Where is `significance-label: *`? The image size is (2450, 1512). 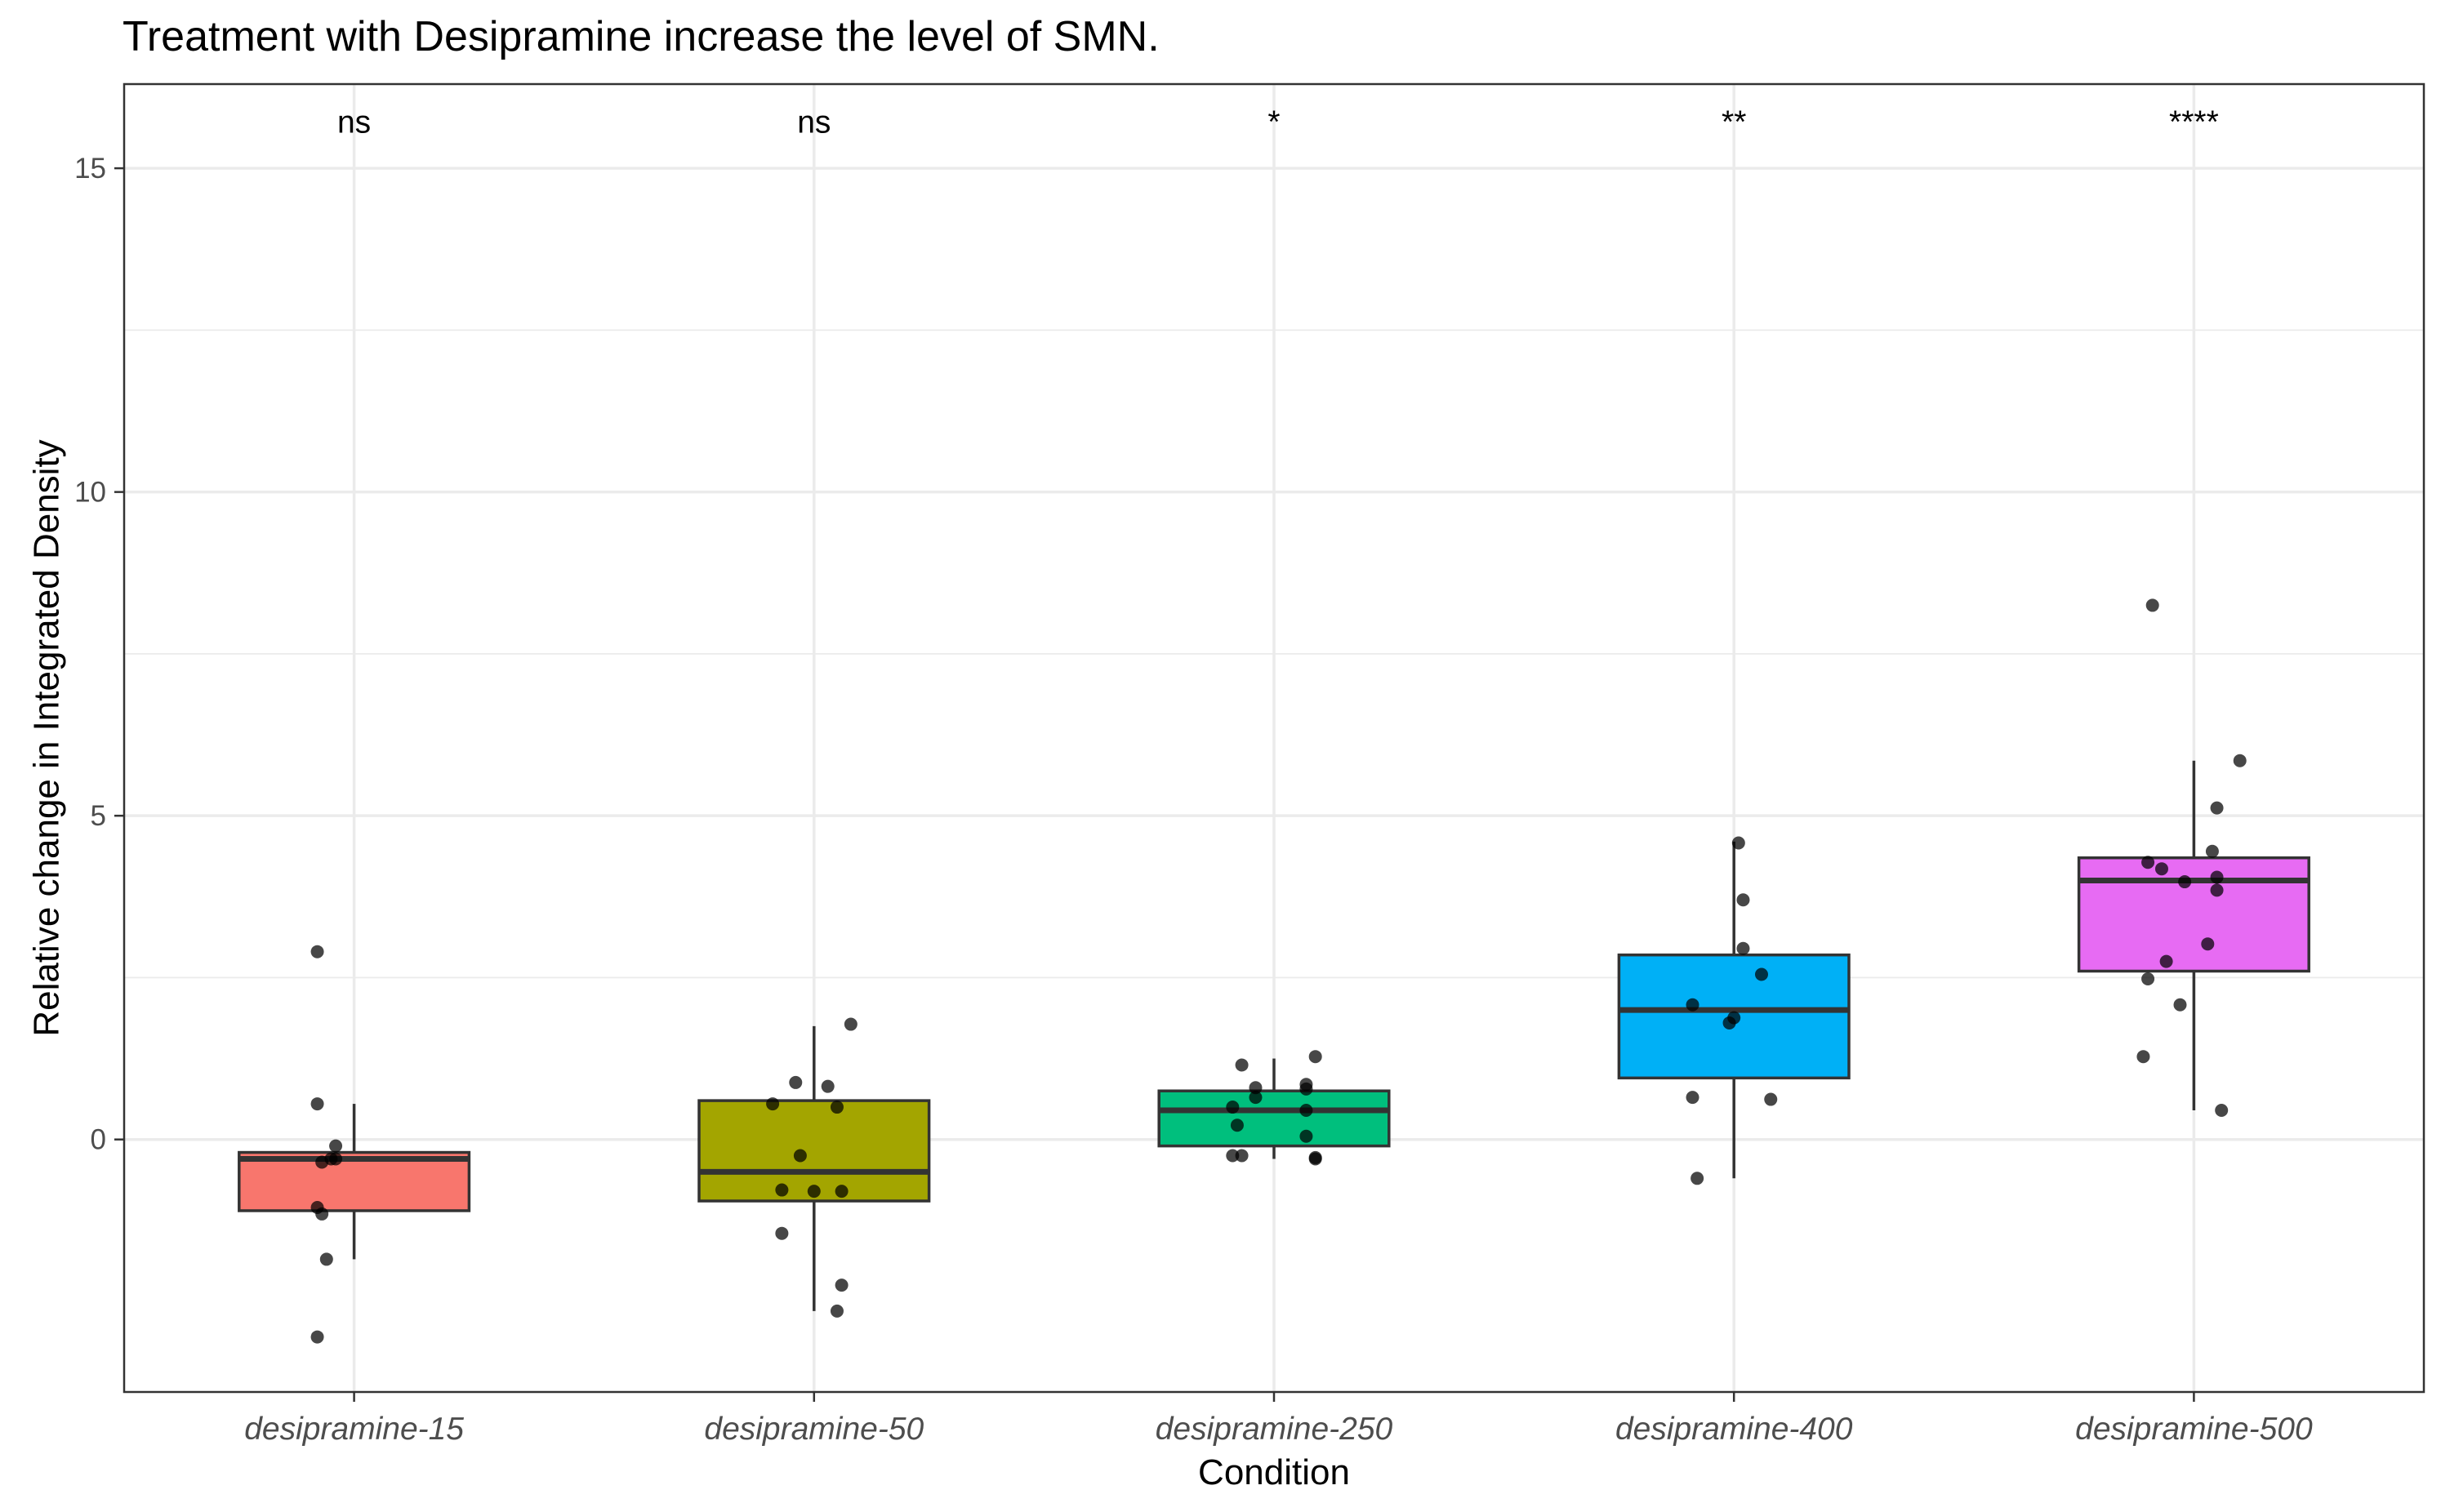
significance-label: * is located at coordinates (1273, 123).